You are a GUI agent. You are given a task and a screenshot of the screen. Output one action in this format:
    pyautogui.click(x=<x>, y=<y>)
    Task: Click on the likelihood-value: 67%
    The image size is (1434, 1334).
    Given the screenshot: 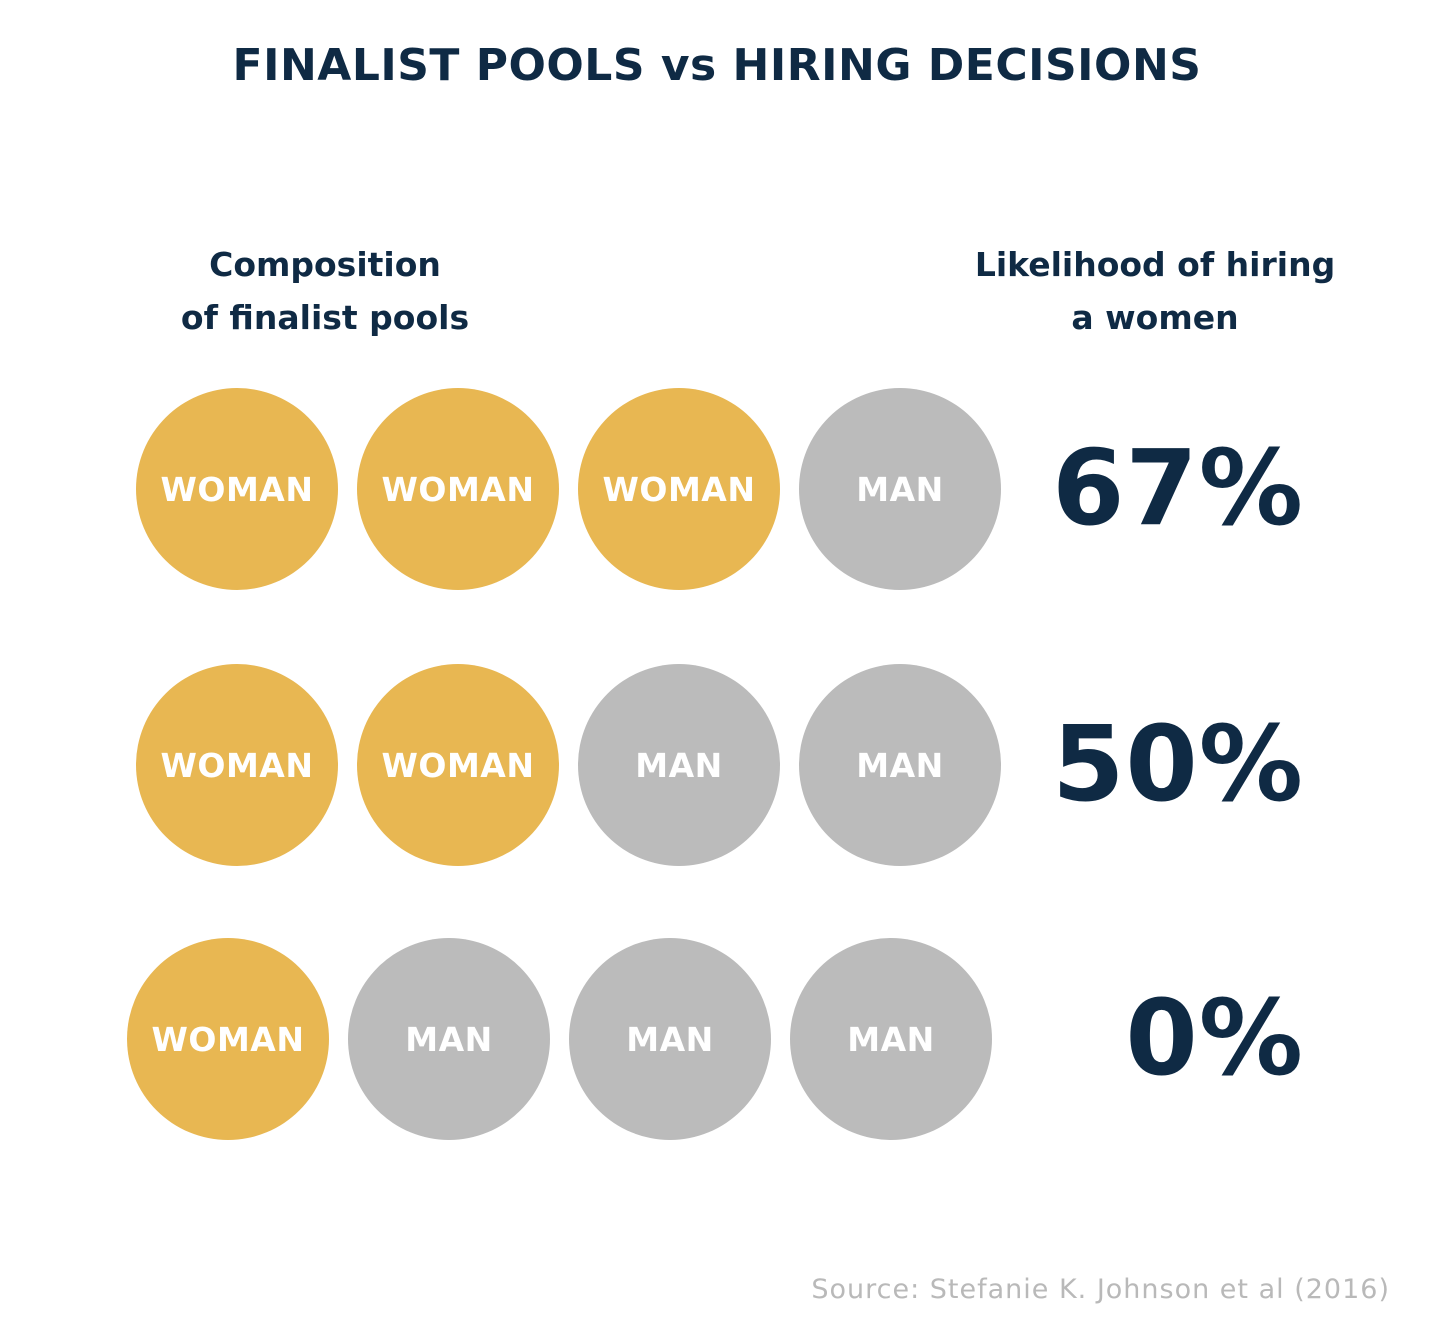 What is the action you would take?
    pyautogui.click(x=1178, y=488)
    